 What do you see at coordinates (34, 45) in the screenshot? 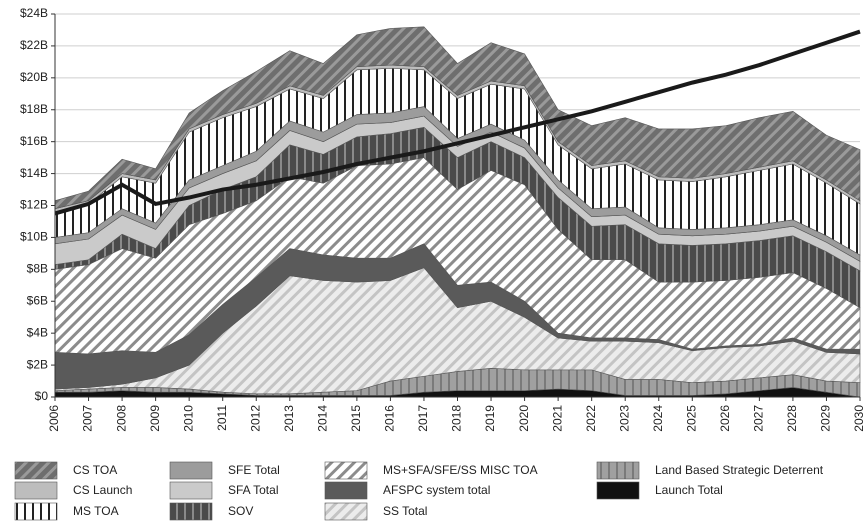
I see `y-tick-label: $22B` at bounding box center [34, 45].